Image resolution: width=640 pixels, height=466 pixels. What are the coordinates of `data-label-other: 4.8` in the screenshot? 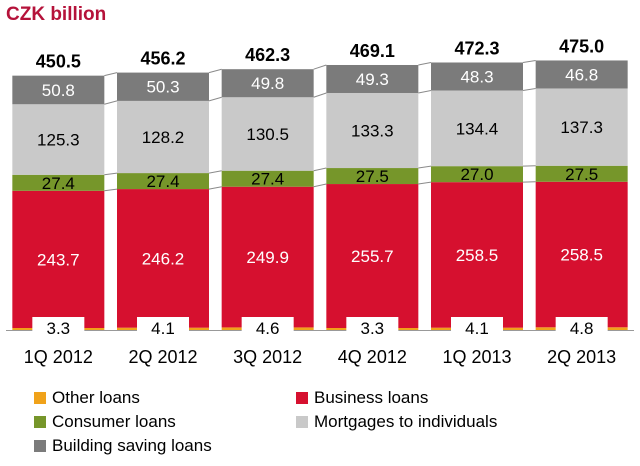 It's located at (582, 328).